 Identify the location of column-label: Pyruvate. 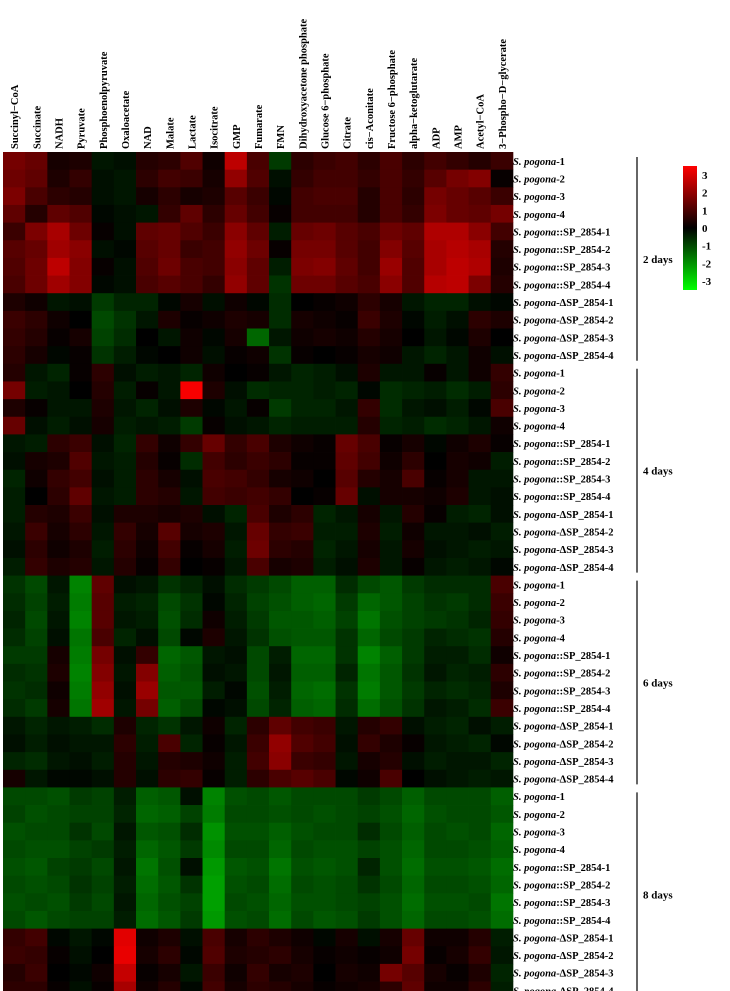
(82, 128).